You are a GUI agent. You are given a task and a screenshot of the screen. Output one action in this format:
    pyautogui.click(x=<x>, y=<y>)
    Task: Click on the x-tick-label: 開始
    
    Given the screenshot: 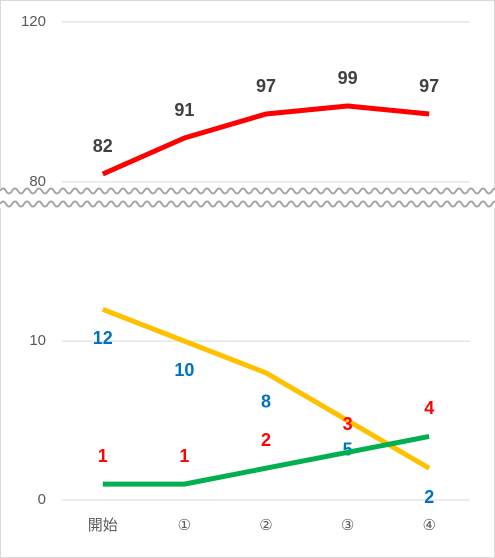 What is the action you would take?
    pyautogui.click(x=103, y=525)
    